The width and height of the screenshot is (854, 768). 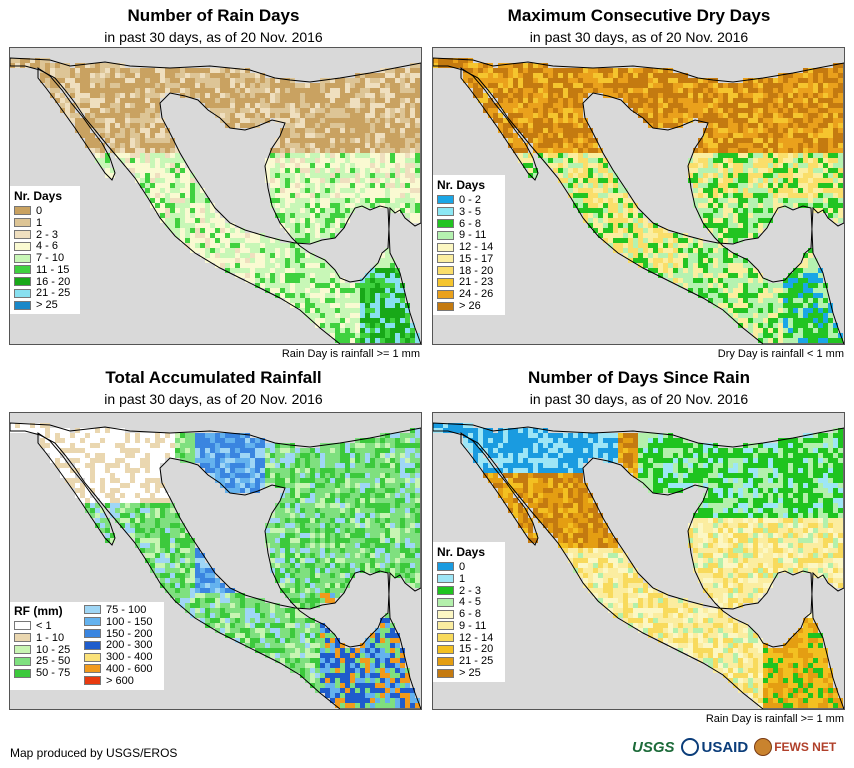 What do you see at coordinates (469, 649) in the screenshot?
I see `legend-item: 15 - 20` at bounding box center [469, 649].